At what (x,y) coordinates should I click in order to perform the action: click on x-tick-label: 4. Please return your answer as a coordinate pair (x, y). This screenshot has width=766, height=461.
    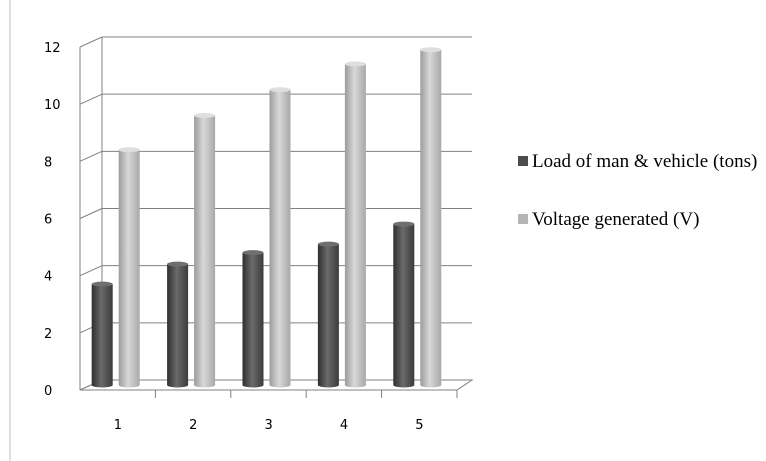
    Looking at the image, I should click on (344, 425).